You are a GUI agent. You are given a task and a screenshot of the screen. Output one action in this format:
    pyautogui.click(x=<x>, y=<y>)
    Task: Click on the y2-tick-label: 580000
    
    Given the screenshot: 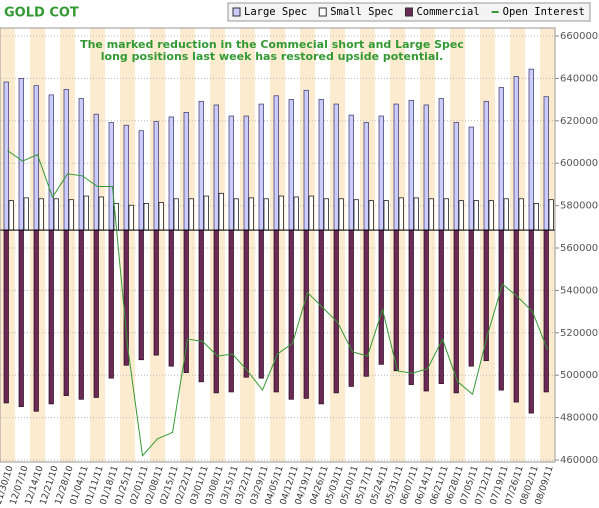 What is the action you would take?
    pyautogui.click(x=579, y=206)
    